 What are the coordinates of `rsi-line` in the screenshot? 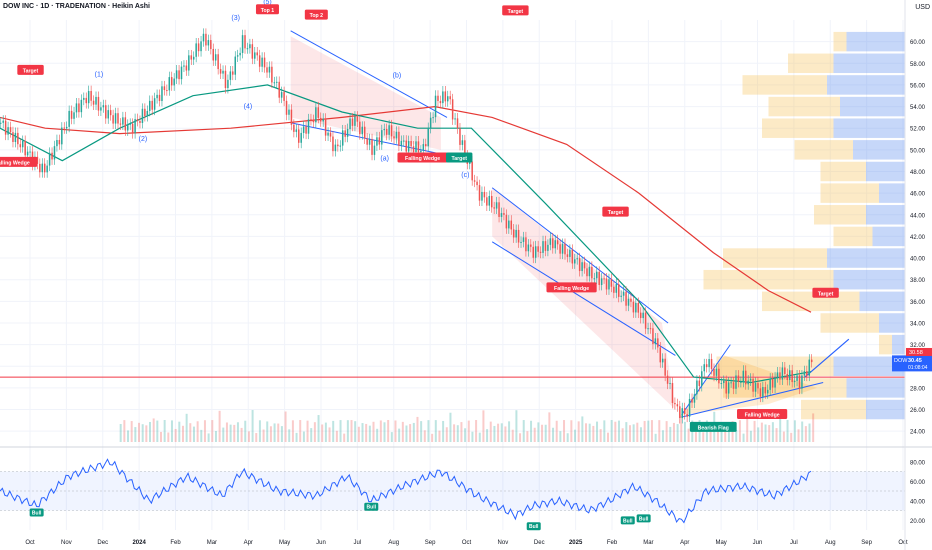 It's located at (406, 491).